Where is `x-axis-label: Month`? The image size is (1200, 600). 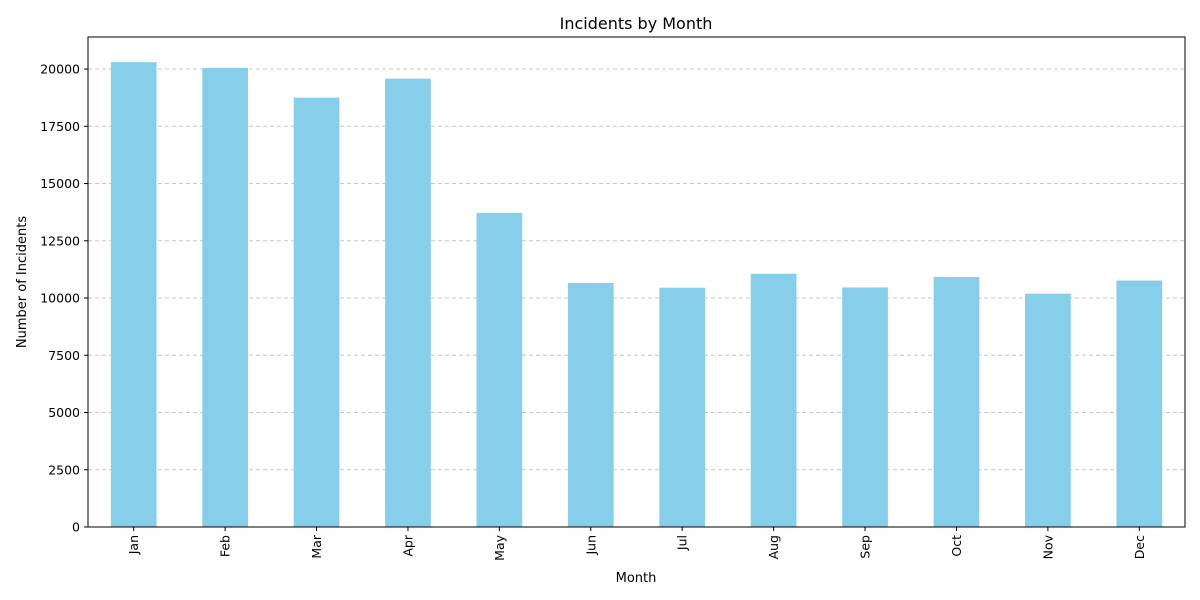
x-axis-label: Month is located at coordinates (636, 578).